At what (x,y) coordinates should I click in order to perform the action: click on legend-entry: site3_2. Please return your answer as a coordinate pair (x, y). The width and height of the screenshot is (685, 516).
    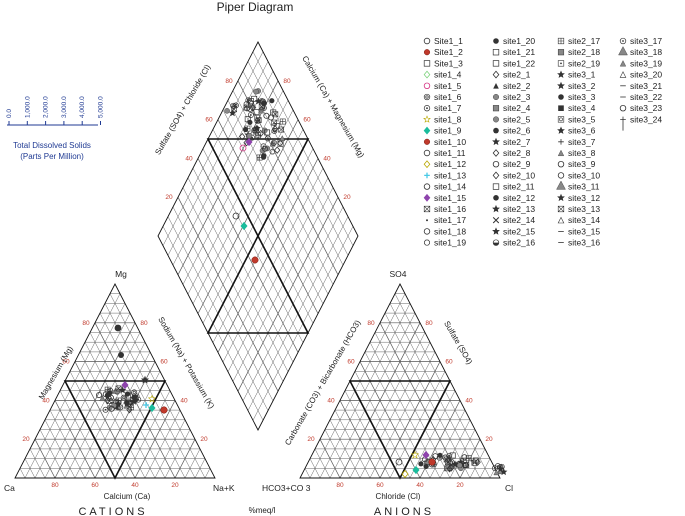
    Looking at the image, I should click on (576, 86).